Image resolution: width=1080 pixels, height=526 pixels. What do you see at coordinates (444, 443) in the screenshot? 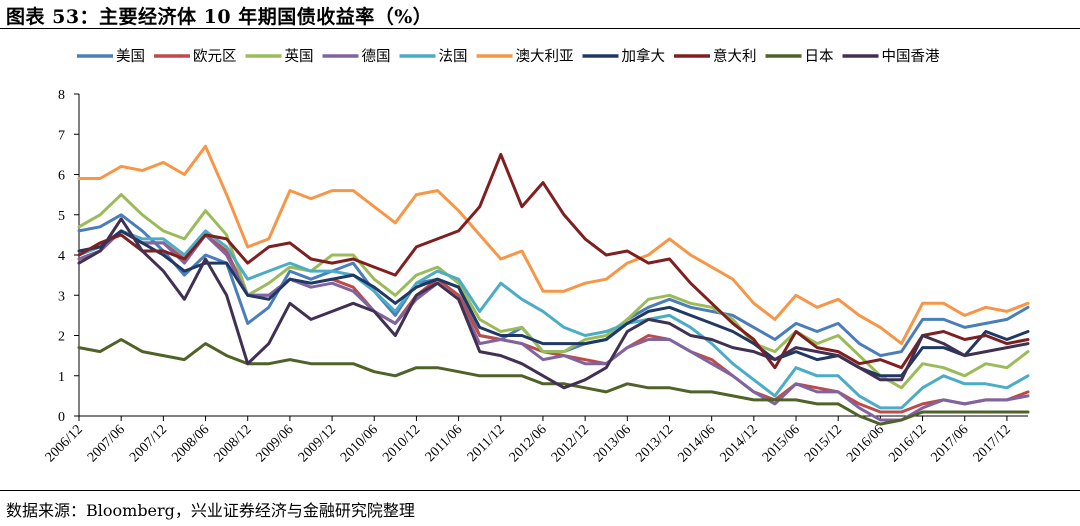
I see `x-tick-label: 2011/06` at bounding box center [444, 443].